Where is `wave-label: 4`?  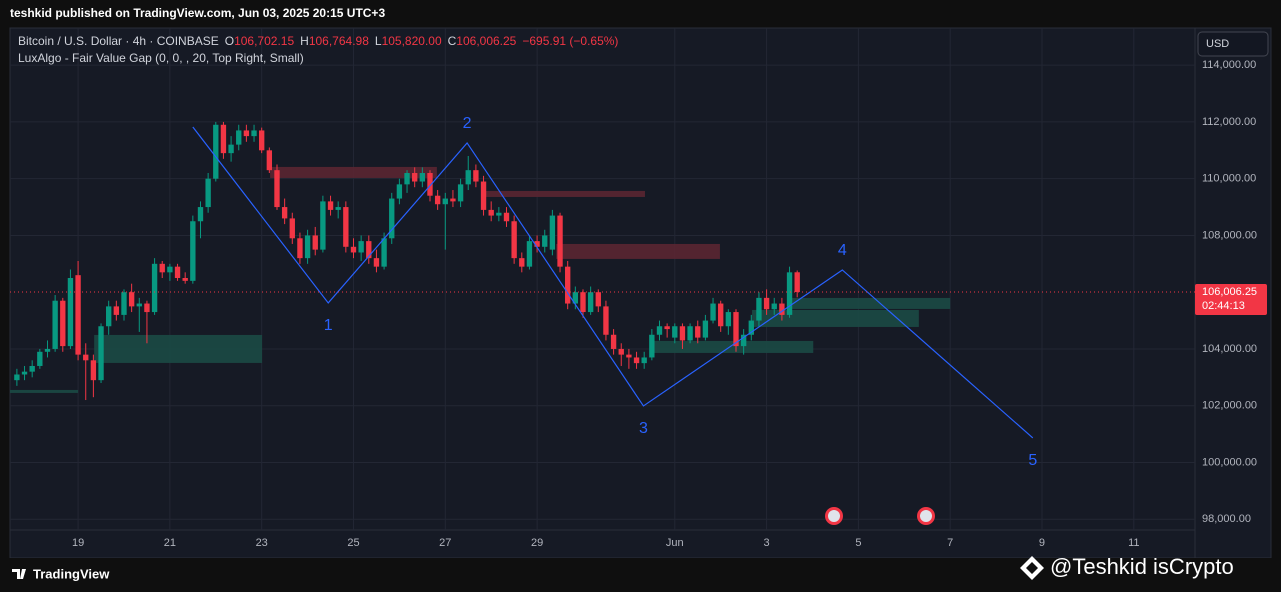 wave-label: 4 is located at coordinates (842, 250).